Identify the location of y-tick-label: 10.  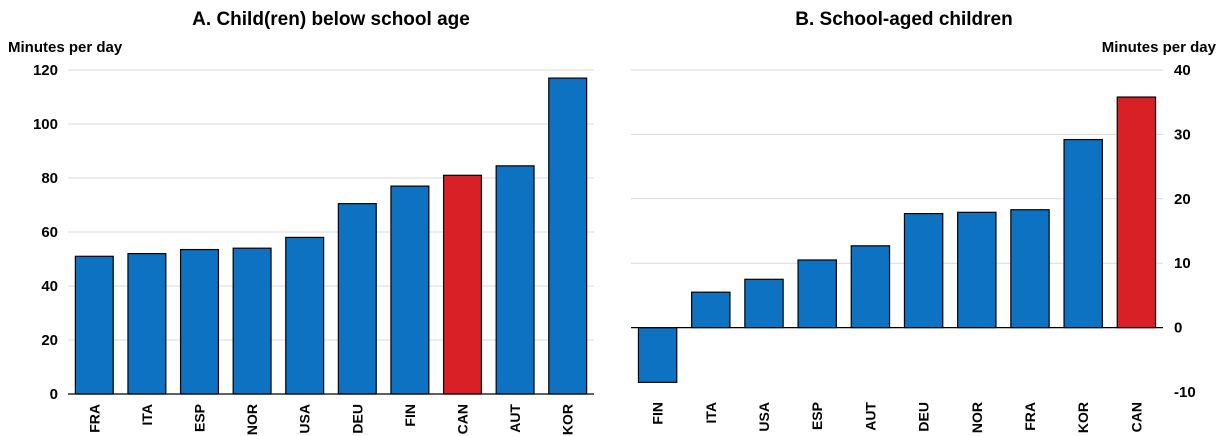
(1182, 263).